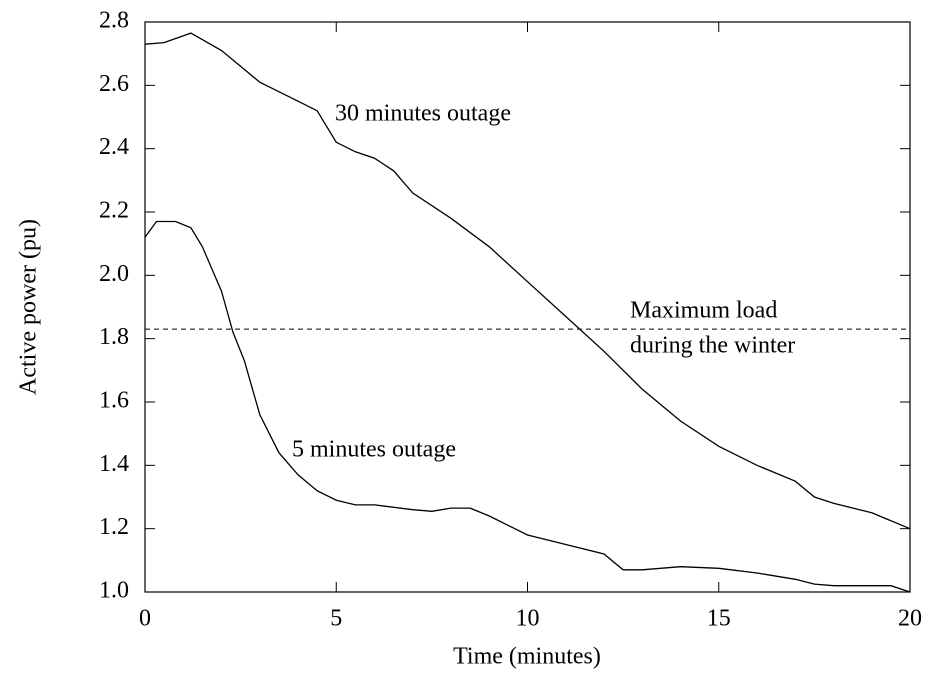  What do you see at coordinates (423, 114) in the screenshot?
I see `series-label: 30 minutes outage` at bounding box center [423, 114].